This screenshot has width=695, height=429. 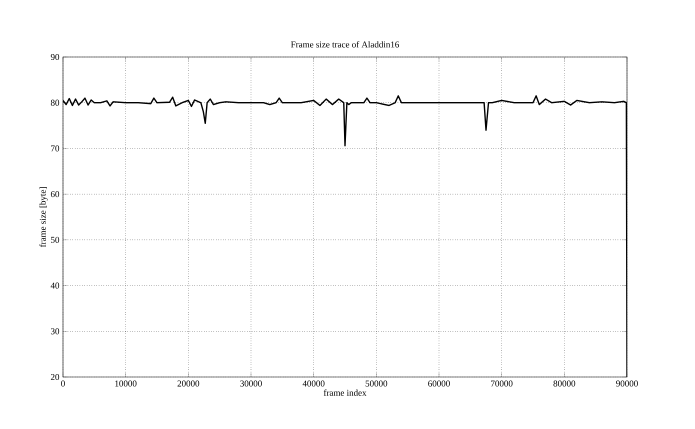 What do you see at coordinates (313, 383) in the screenshot?
I see `x-tick-label: 40000` at bounding box center [313, 383].